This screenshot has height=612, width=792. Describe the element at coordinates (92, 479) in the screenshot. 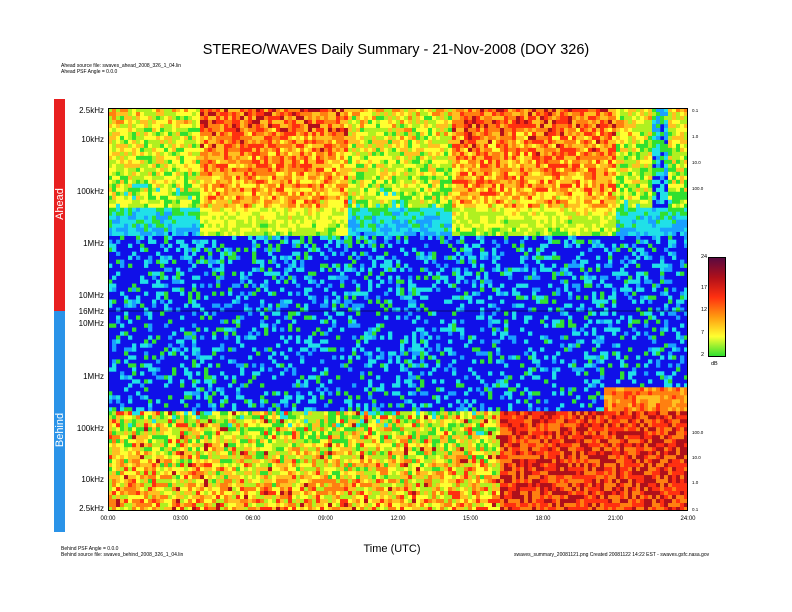

I see `behind-y-tick-label: 10kHz` at that location.